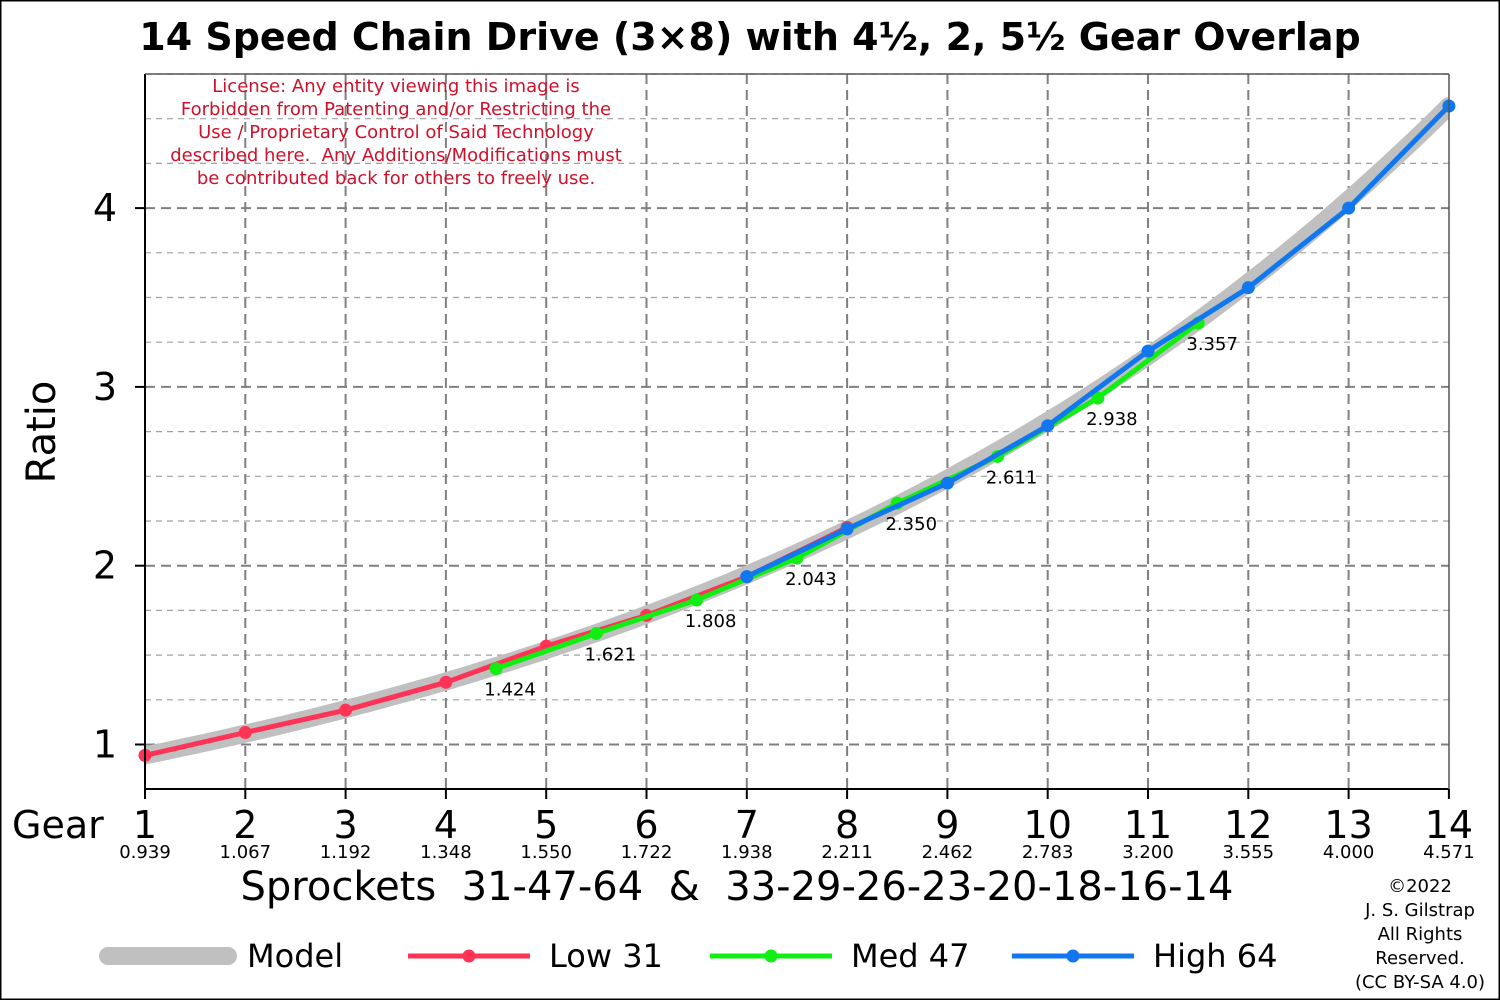  What do you see at coordinates (105, 387) in the screenshot?
I see `y-tick-label: 3` at bounding box center [105, 387].